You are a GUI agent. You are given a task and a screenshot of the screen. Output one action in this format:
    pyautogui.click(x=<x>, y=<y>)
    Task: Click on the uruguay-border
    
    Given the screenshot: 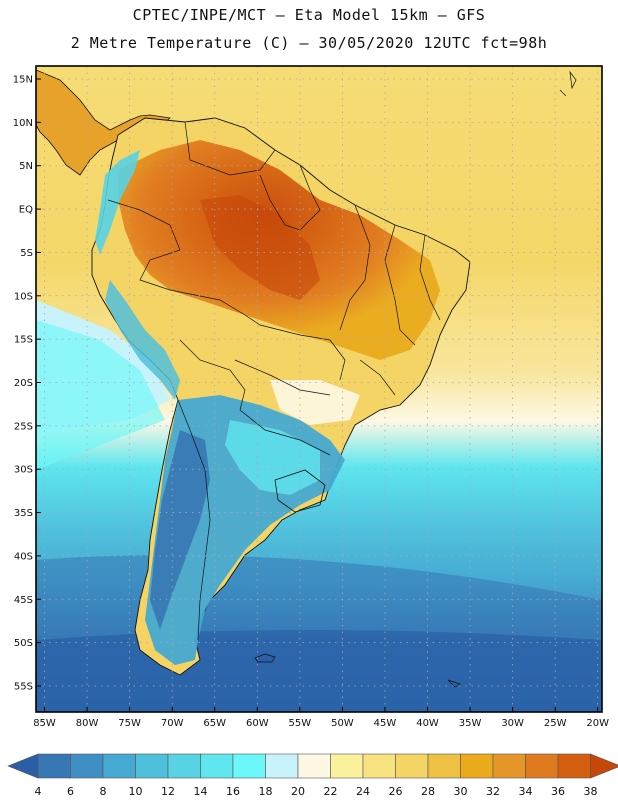 What is the action you would take?
    pyautogui.click(x=300, y=491)
    